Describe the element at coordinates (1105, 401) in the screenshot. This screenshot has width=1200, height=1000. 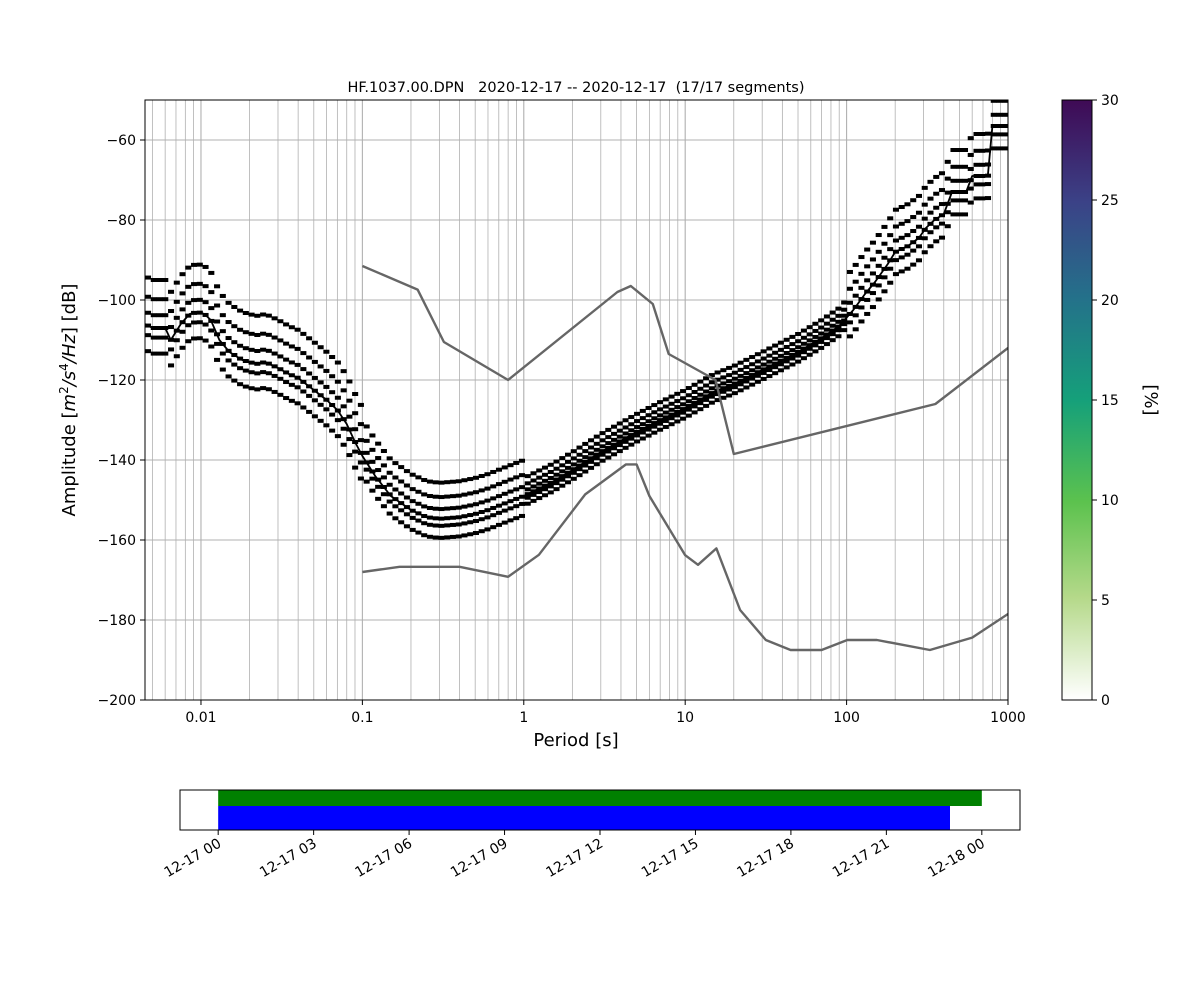
I see `colorbar-ticks: 0 5 10 15 20 25 30` at that location.